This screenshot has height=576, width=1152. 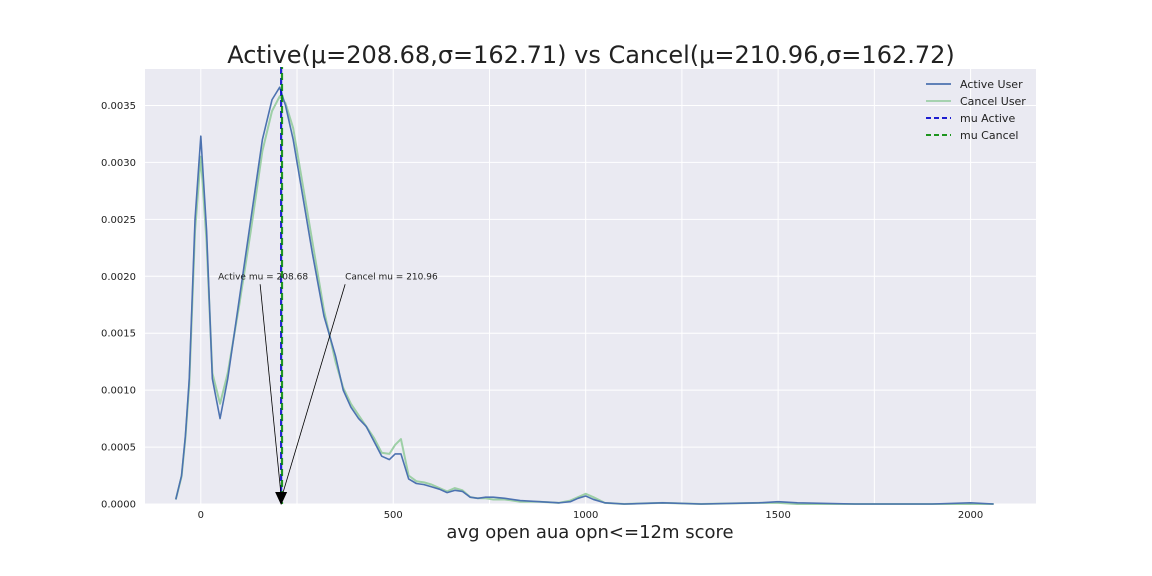 I want to click on legend-label: Active User, so click(x=991, y=84).